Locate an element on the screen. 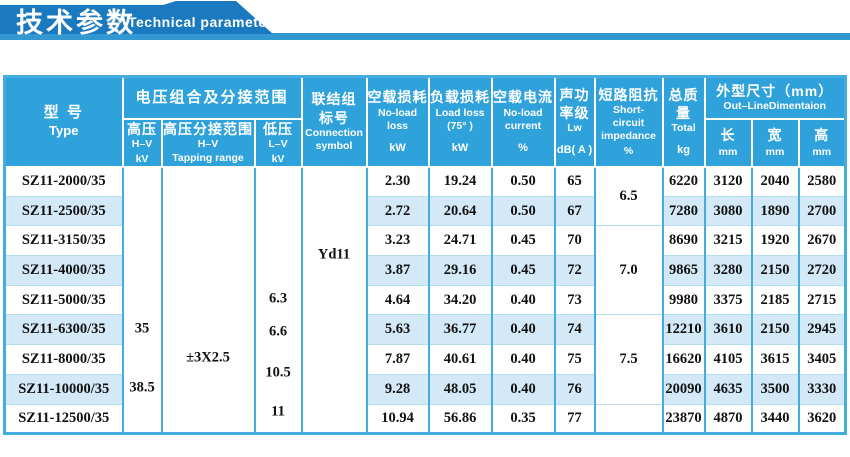  header-impedance-unit: % is located at coordinates (628, 151).